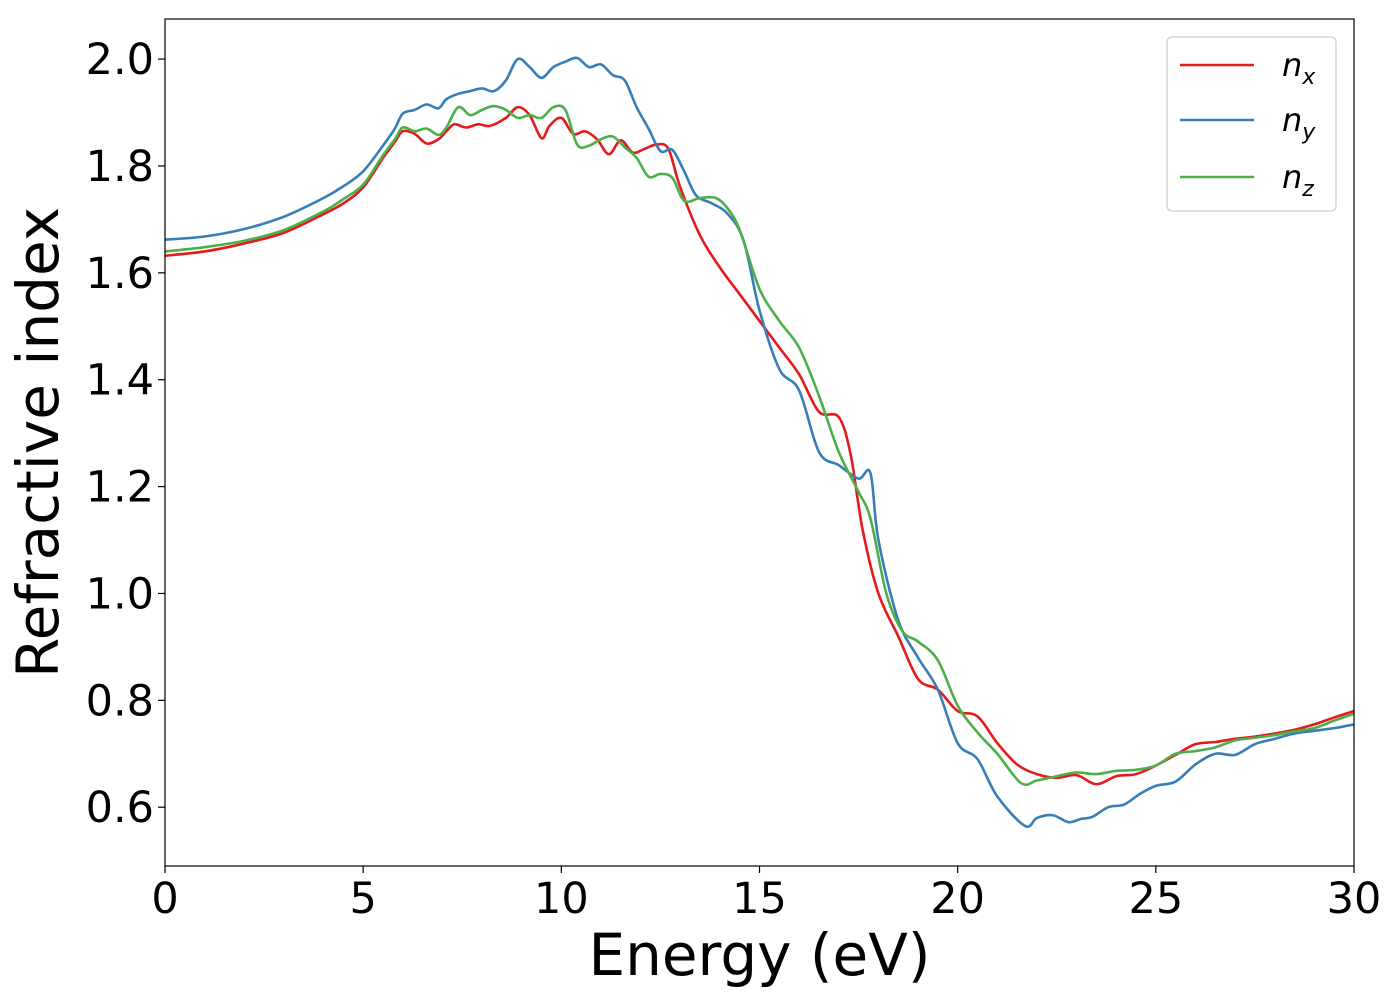  Describe the element at coordinates (120, 808) in the screenshot. I see `y-tick-label: 0.6` at that location.